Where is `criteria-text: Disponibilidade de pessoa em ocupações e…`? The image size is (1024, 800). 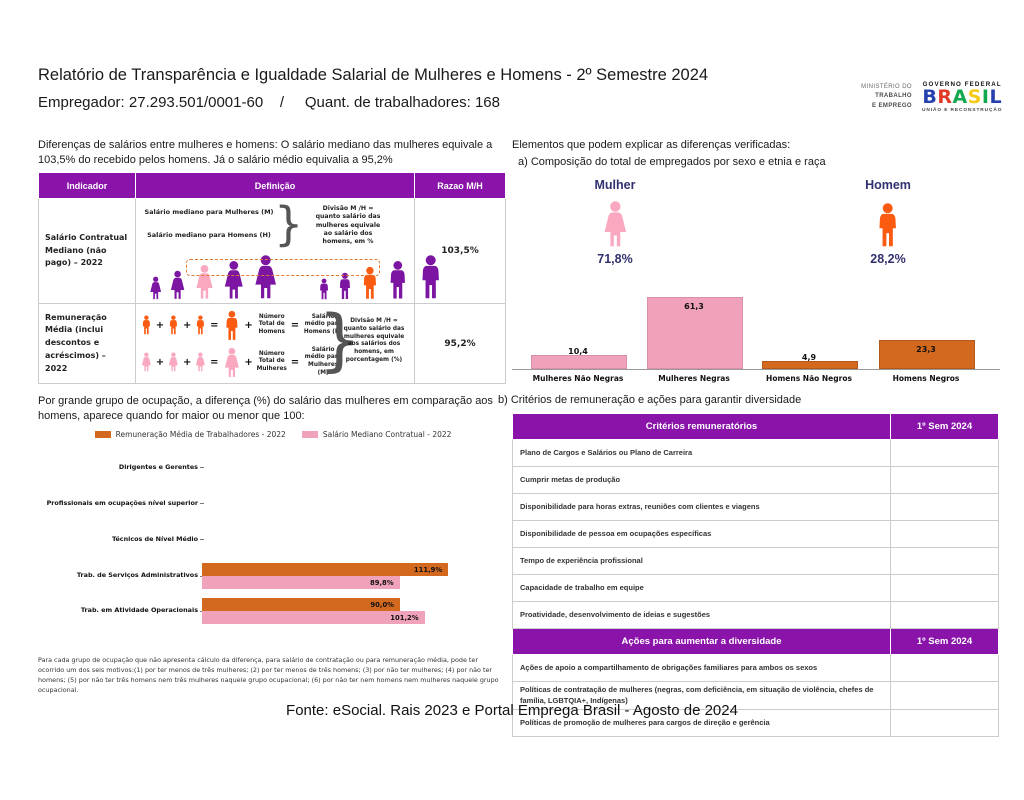 criteria-text: Disponibilidade de pessoa em ocupações e… is located at coordinates (701, 534).